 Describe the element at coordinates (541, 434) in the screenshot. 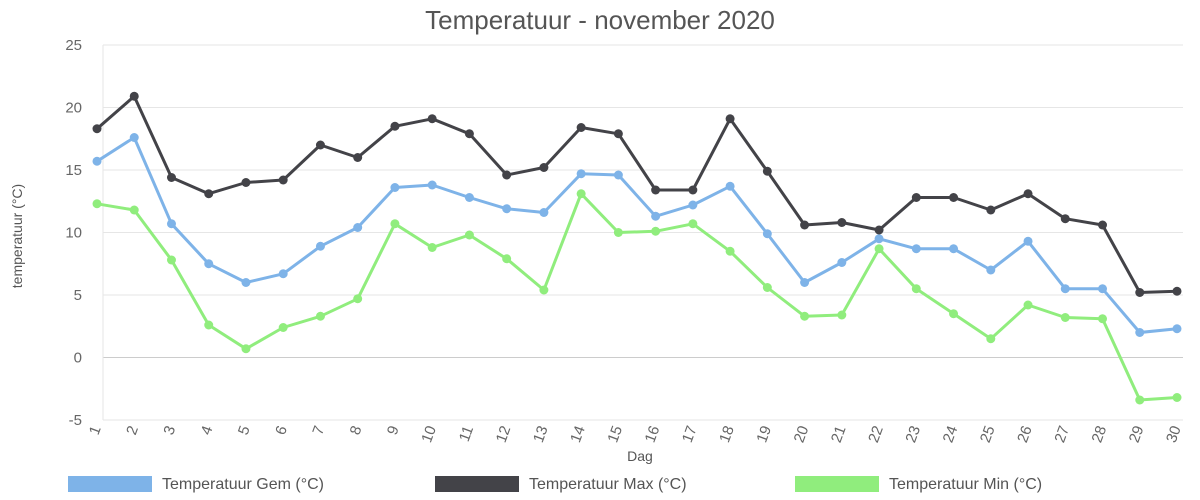

I see `x-tick-label: 13` at that location.